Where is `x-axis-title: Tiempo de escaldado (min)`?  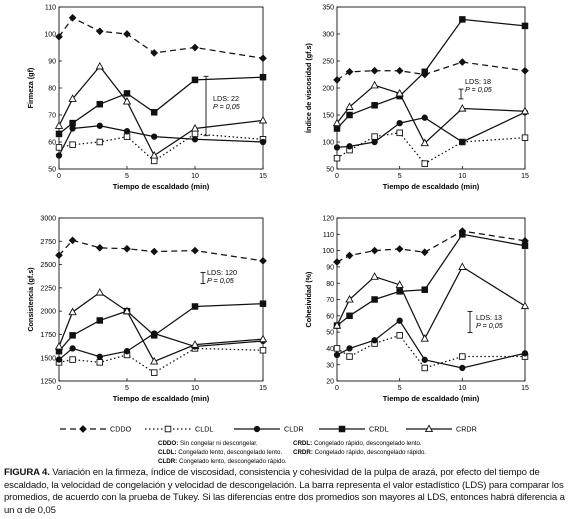 x-axis-title: Tiempo de escaldado (min) is located at coordinates (431, 186).